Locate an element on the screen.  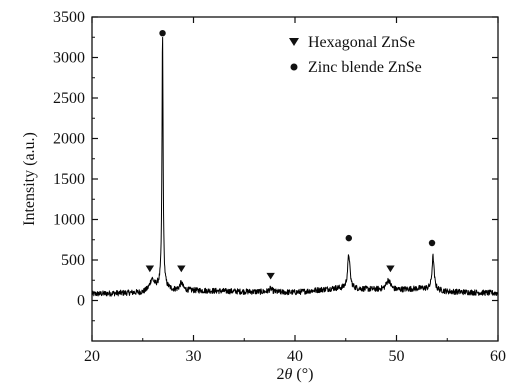
y-tick-label: 1500 is located at coordinates (69, 179).